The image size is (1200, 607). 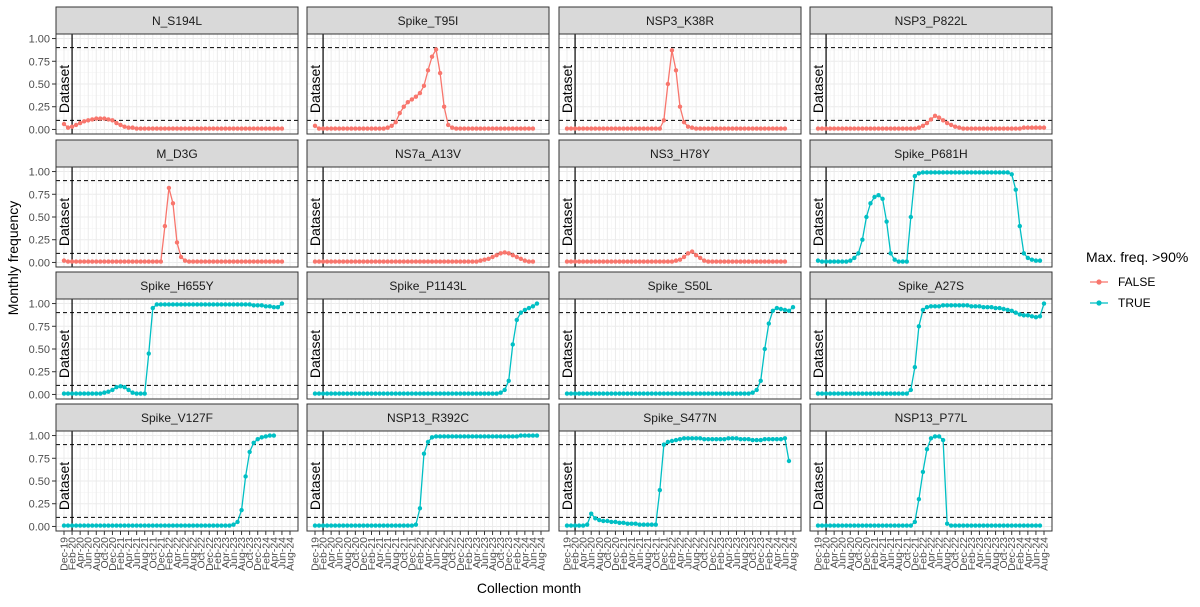 What do you see at coordinates (672, 553) in the screenshot?
I see `x-tick-label: Feb-22` at bounding box center [672, 553].